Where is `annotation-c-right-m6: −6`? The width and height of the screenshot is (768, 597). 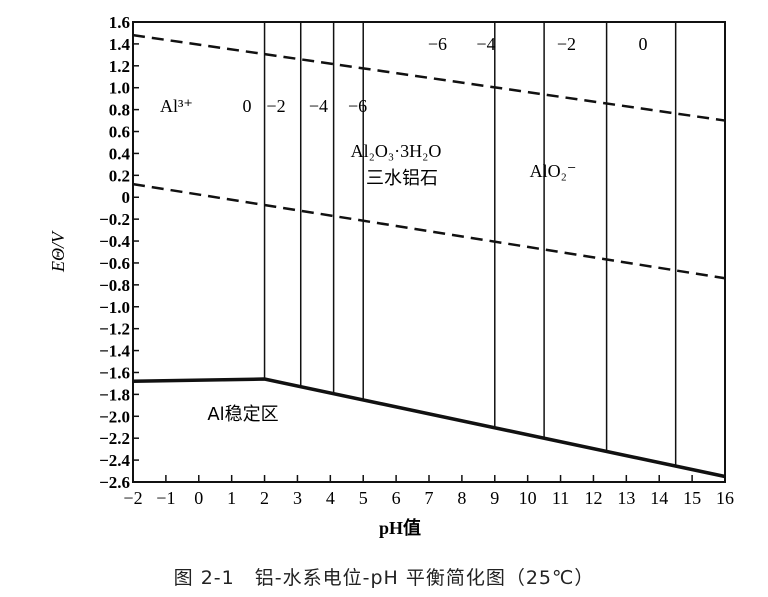 annotation-c-right-m6: −6 is located at coordinates (437, 44).